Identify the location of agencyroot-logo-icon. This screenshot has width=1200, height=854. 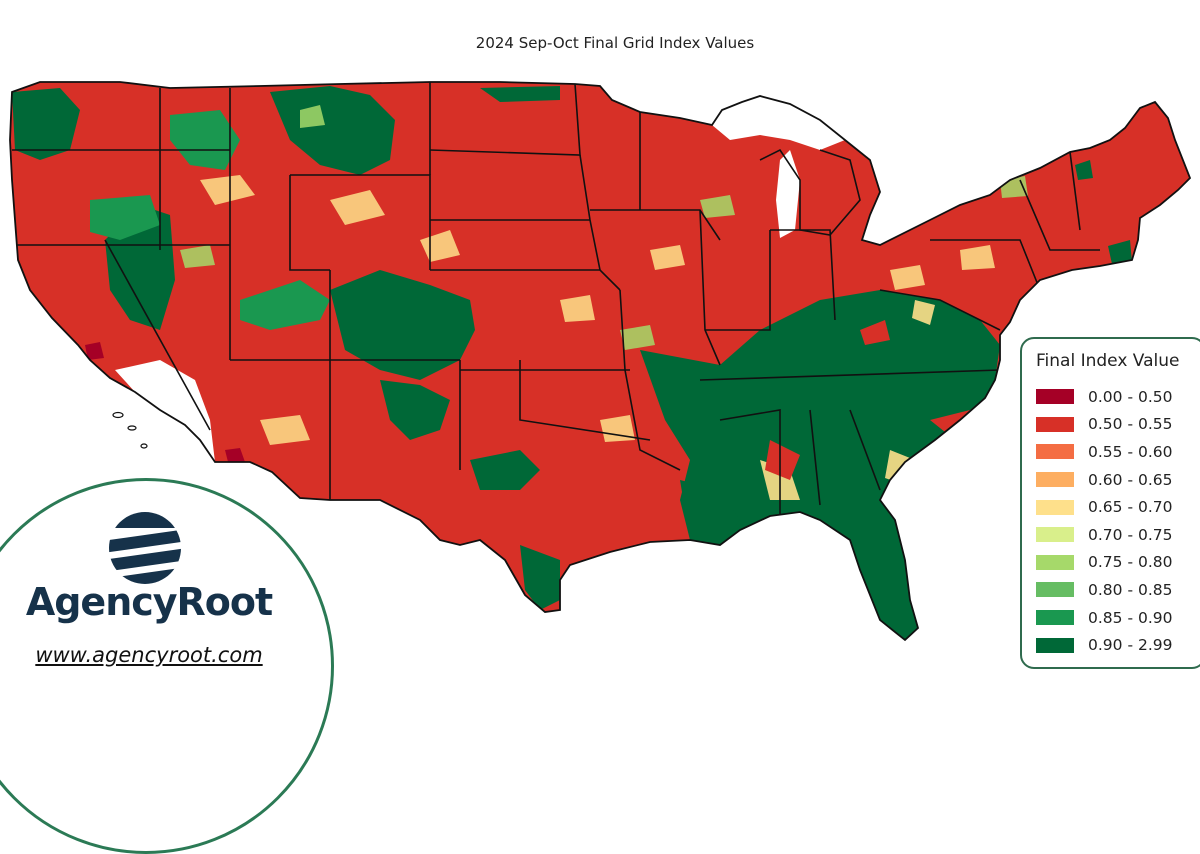
(145, 548).